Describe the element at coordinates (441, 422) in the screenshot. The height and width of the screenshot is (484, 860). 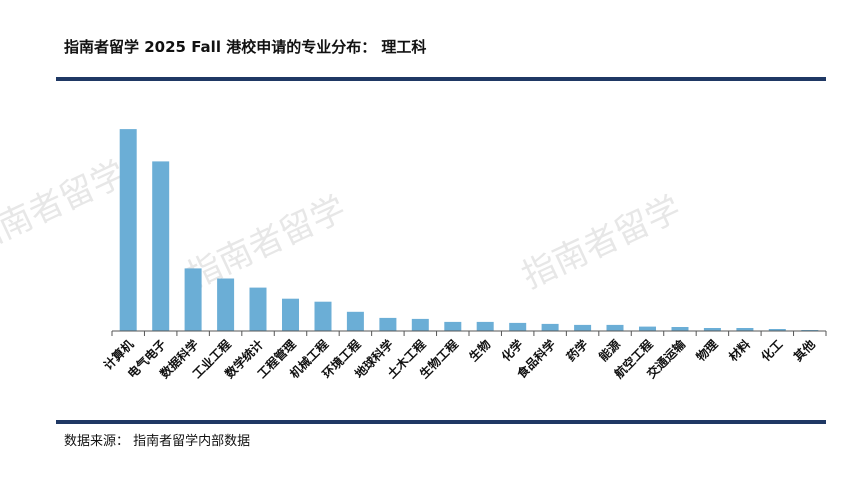
I see `bottom-rule` at that location.